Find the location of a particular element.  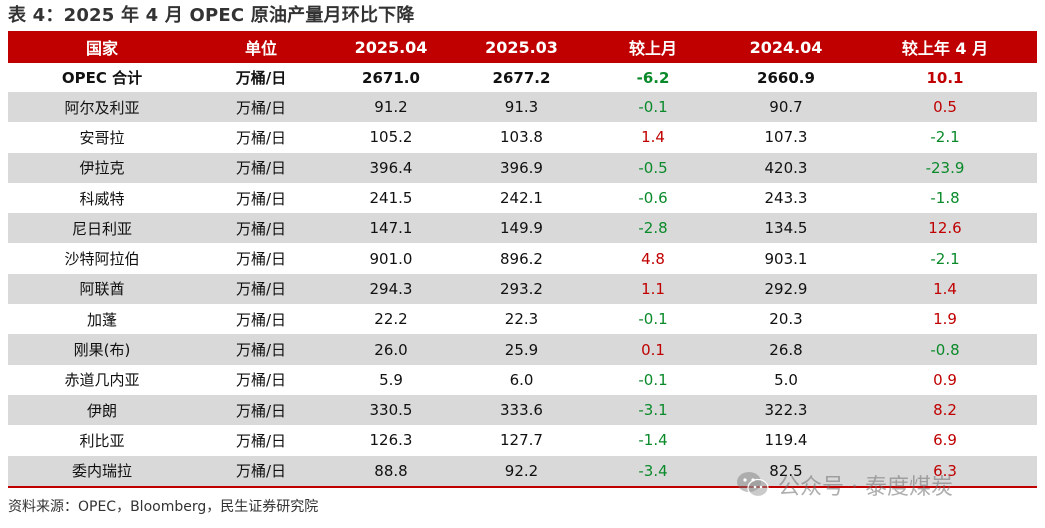

cell-mar25: 25.9 is located at coordinates (521, 349).